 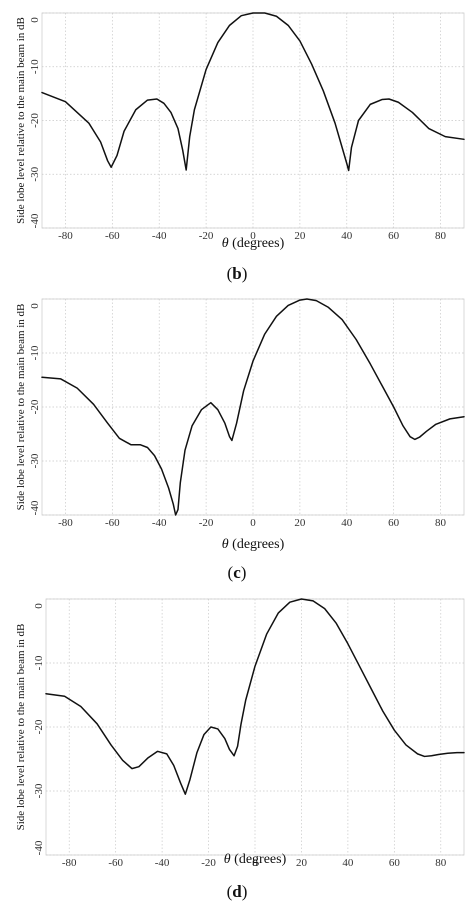 I want to click on panel-letter: d, so click(x=237, y=891).